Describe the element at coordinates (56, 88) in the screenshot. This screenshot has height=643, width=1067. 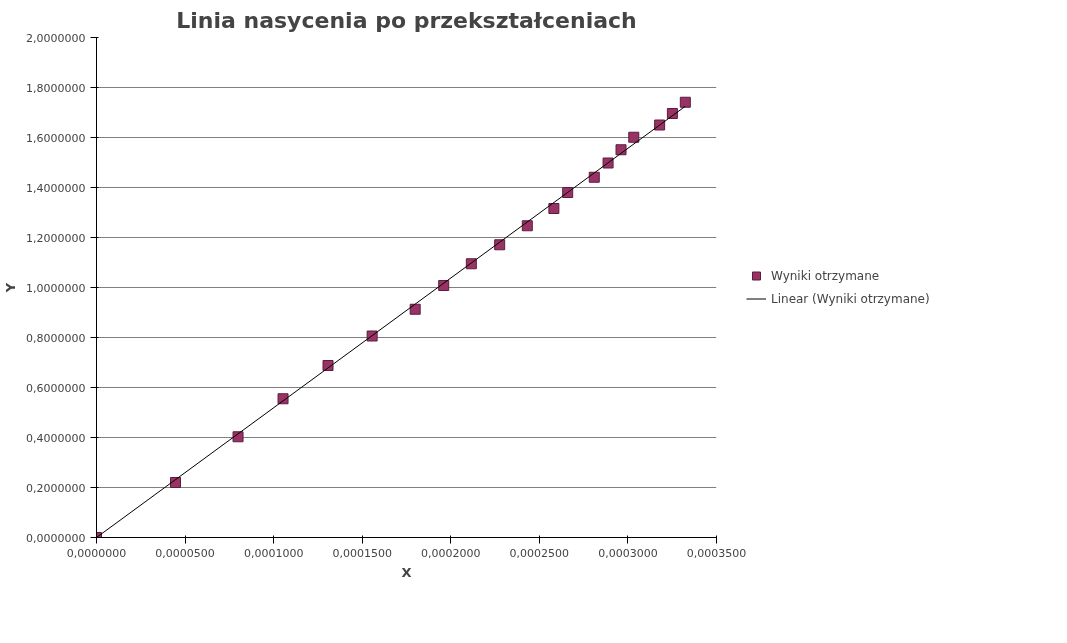
I see `y-tick-label: 1,8000000` at that location.